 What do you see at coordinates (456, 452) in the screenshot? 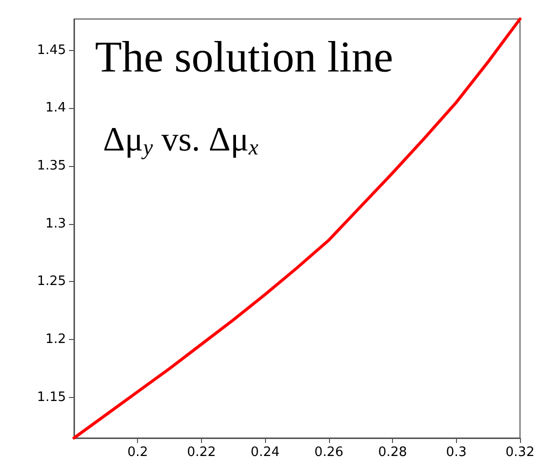
I see `x-tick-label: 0.3` at bounding box center [456, 452].